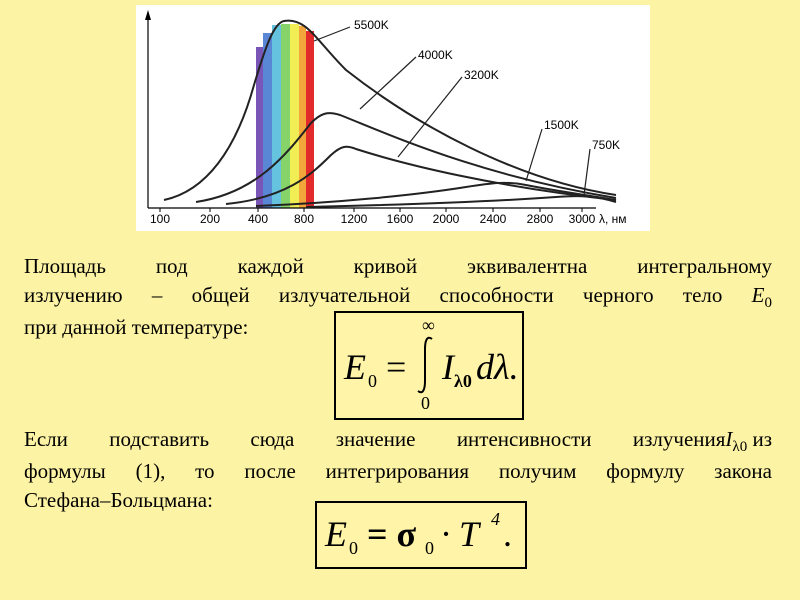  What do you see at coordinates (136, 327) in the screenshot?
I see `para1-line-3: при данной температуре:` at bounding box center [136, 327].